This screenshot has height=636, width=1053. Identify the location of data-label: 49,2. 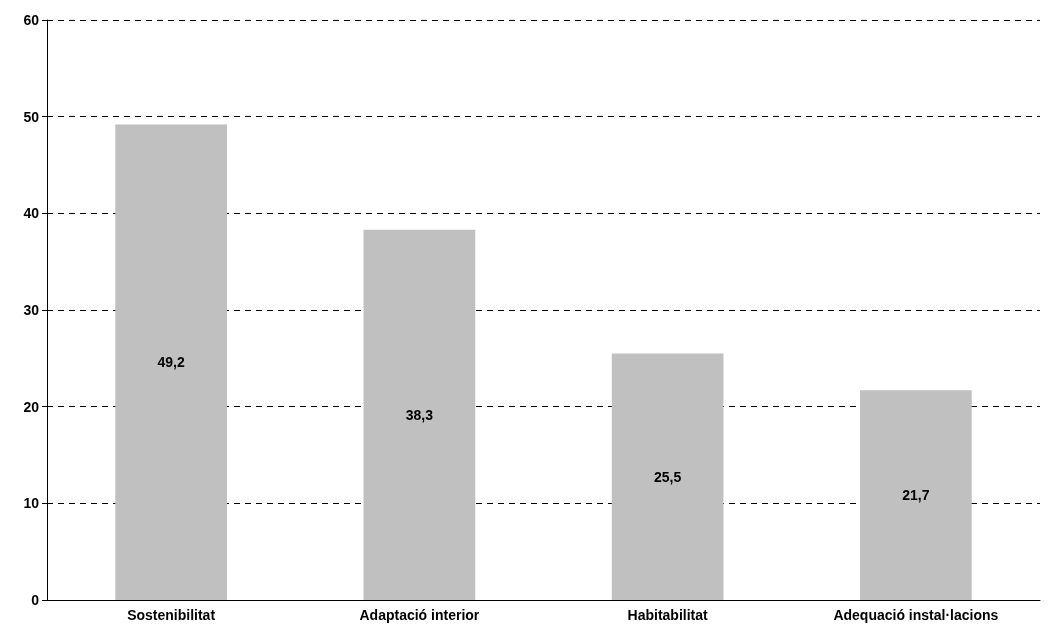
(171, 362).